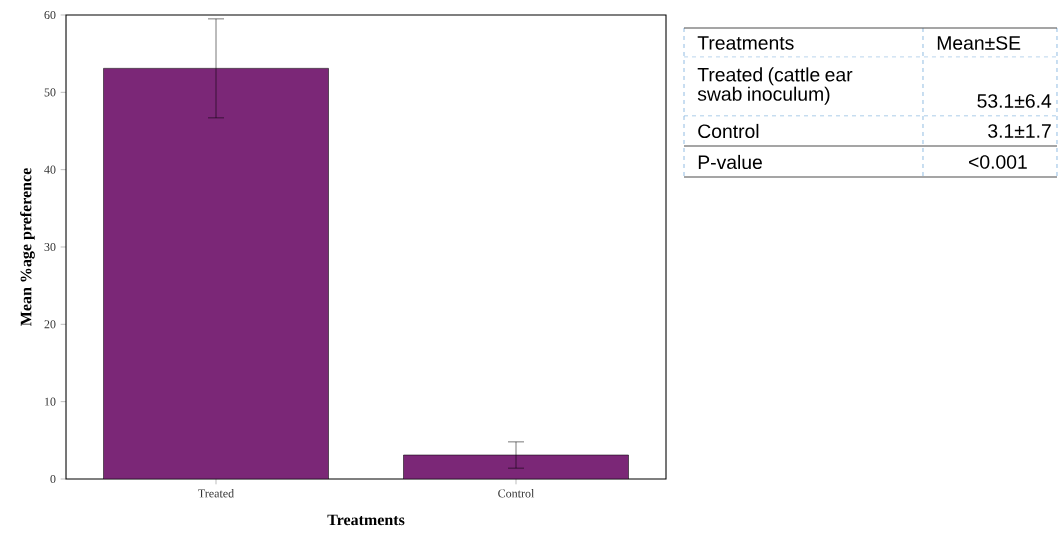 This screenshot has width=1058, height=538. Describe the element at coordinates (50, 15) in the screenshot. I see `y-tick-label: 60` at that location.